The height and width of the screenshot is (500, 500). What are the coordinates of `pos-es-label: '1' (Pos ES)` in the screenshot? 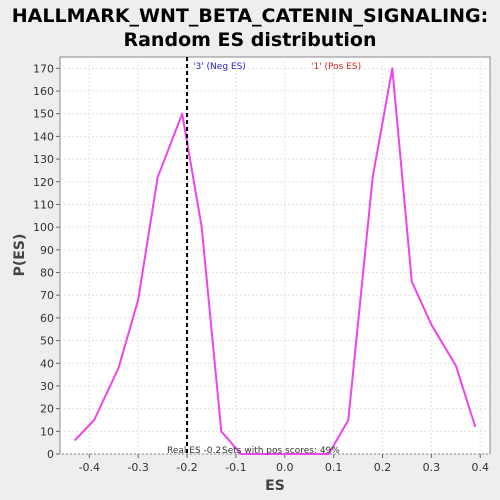 It's located at (336, 67).